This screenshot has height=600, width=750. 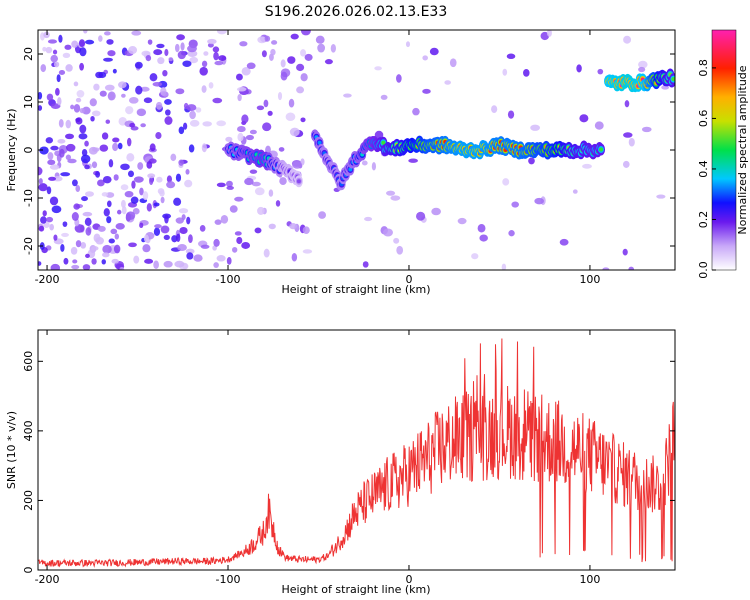 What do you see at coordinates (319, 142) in the screenshot?
I see `signal-core` at bounding box center [319, 142].